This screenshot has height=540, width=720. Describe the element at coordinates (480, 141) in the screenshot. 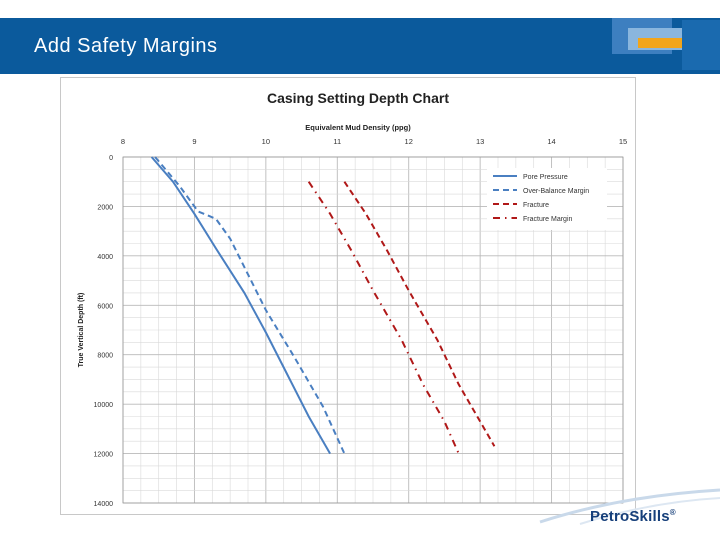

I see `x-tick-label: 13` at that location.